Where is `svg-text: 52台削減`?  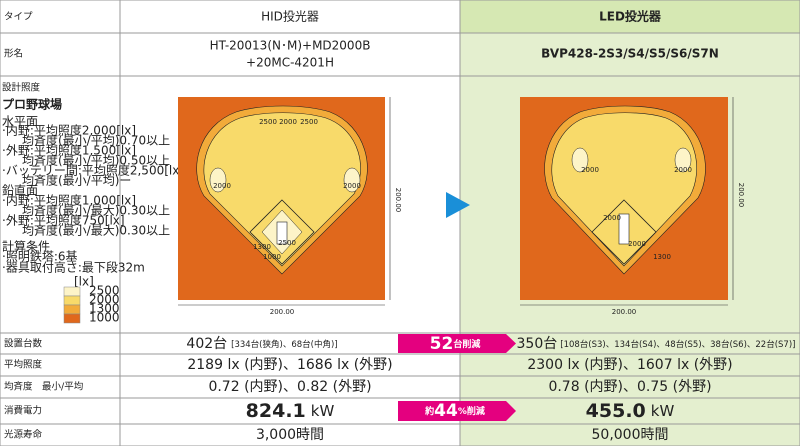
svg-text: 52台削減 is located at coordinates (455, 344).